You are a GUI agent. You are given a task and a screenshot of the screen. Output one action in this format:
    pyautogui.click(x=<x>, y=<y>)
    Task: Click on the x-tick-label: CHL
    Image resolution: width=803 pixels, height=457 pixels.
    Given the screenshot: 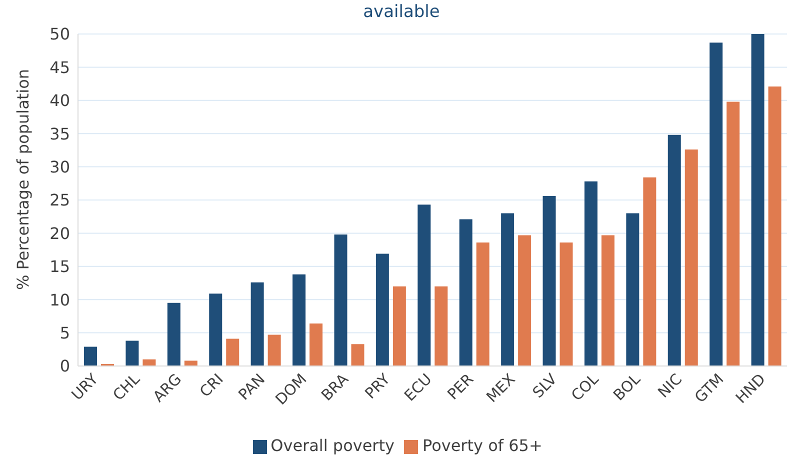 What is the action you would take?
    pyautogui.click(x=126, y=387)
    